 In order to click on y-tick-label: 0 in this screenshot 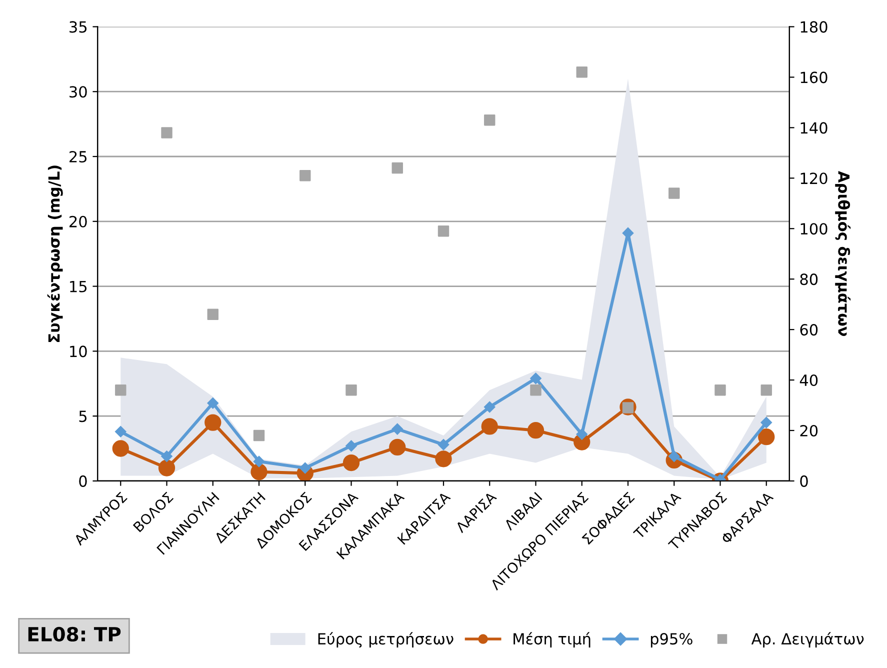, I will do `click(83, 481)`.